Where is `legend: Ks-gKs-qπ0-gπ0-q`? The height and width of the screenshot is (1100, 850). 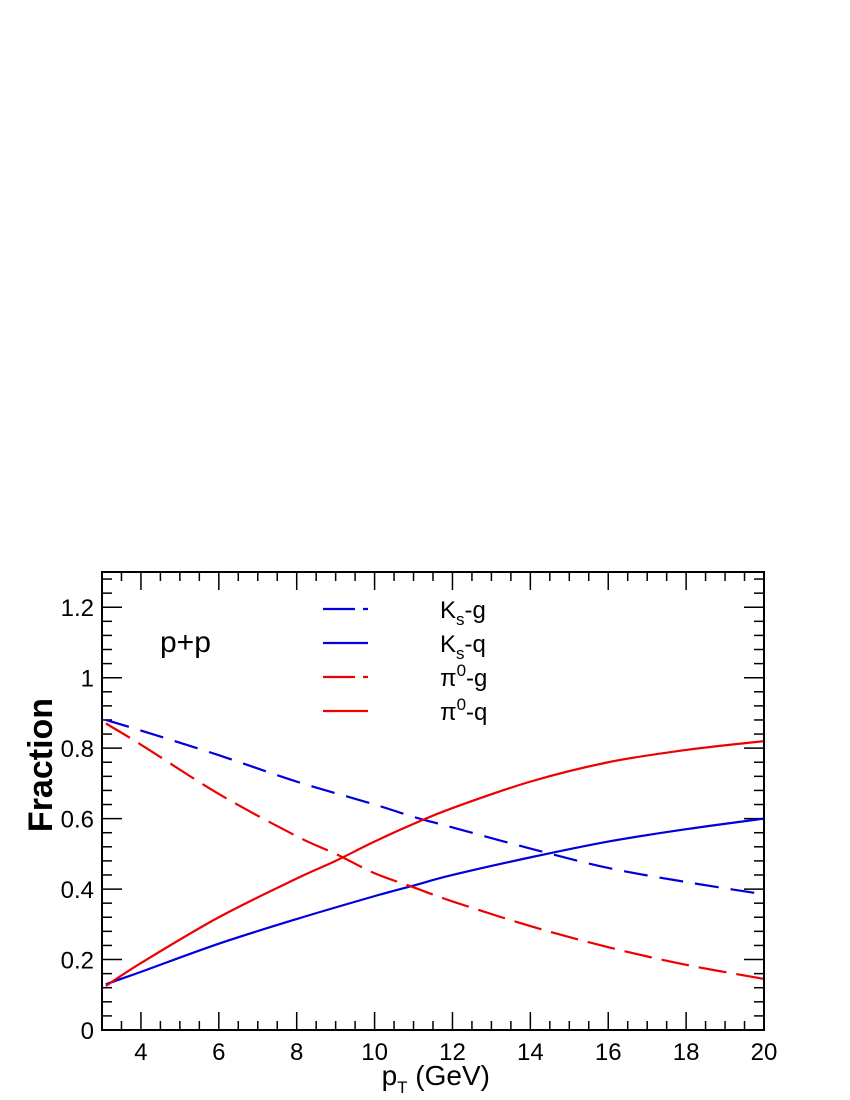
legend: Ks-gKs-qπ0-gπ0-q is located at coordinates (405, 661).